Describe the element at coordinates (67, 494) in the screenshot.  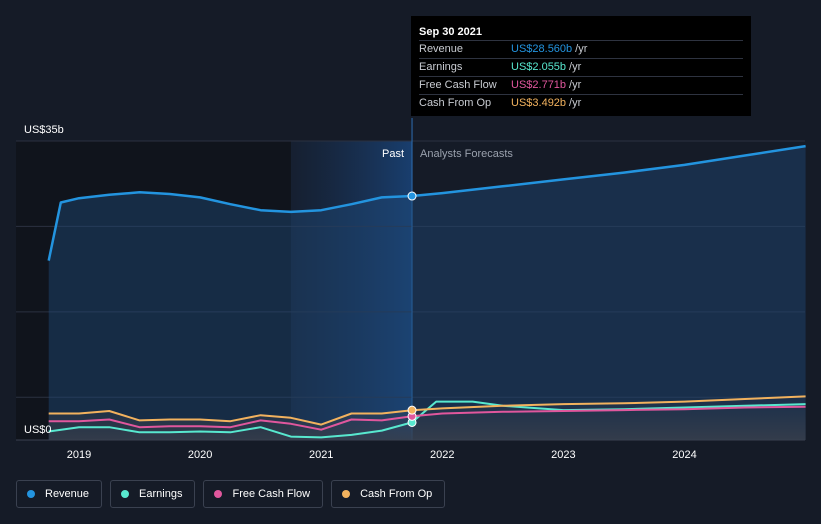
I see `legend-label: Revenue` at that location.